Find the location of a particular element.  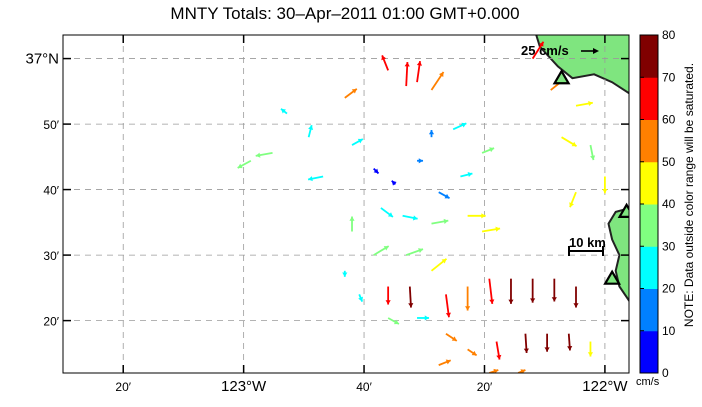

colorbar-tick-label: 30 is located at coordinates (669, 246).